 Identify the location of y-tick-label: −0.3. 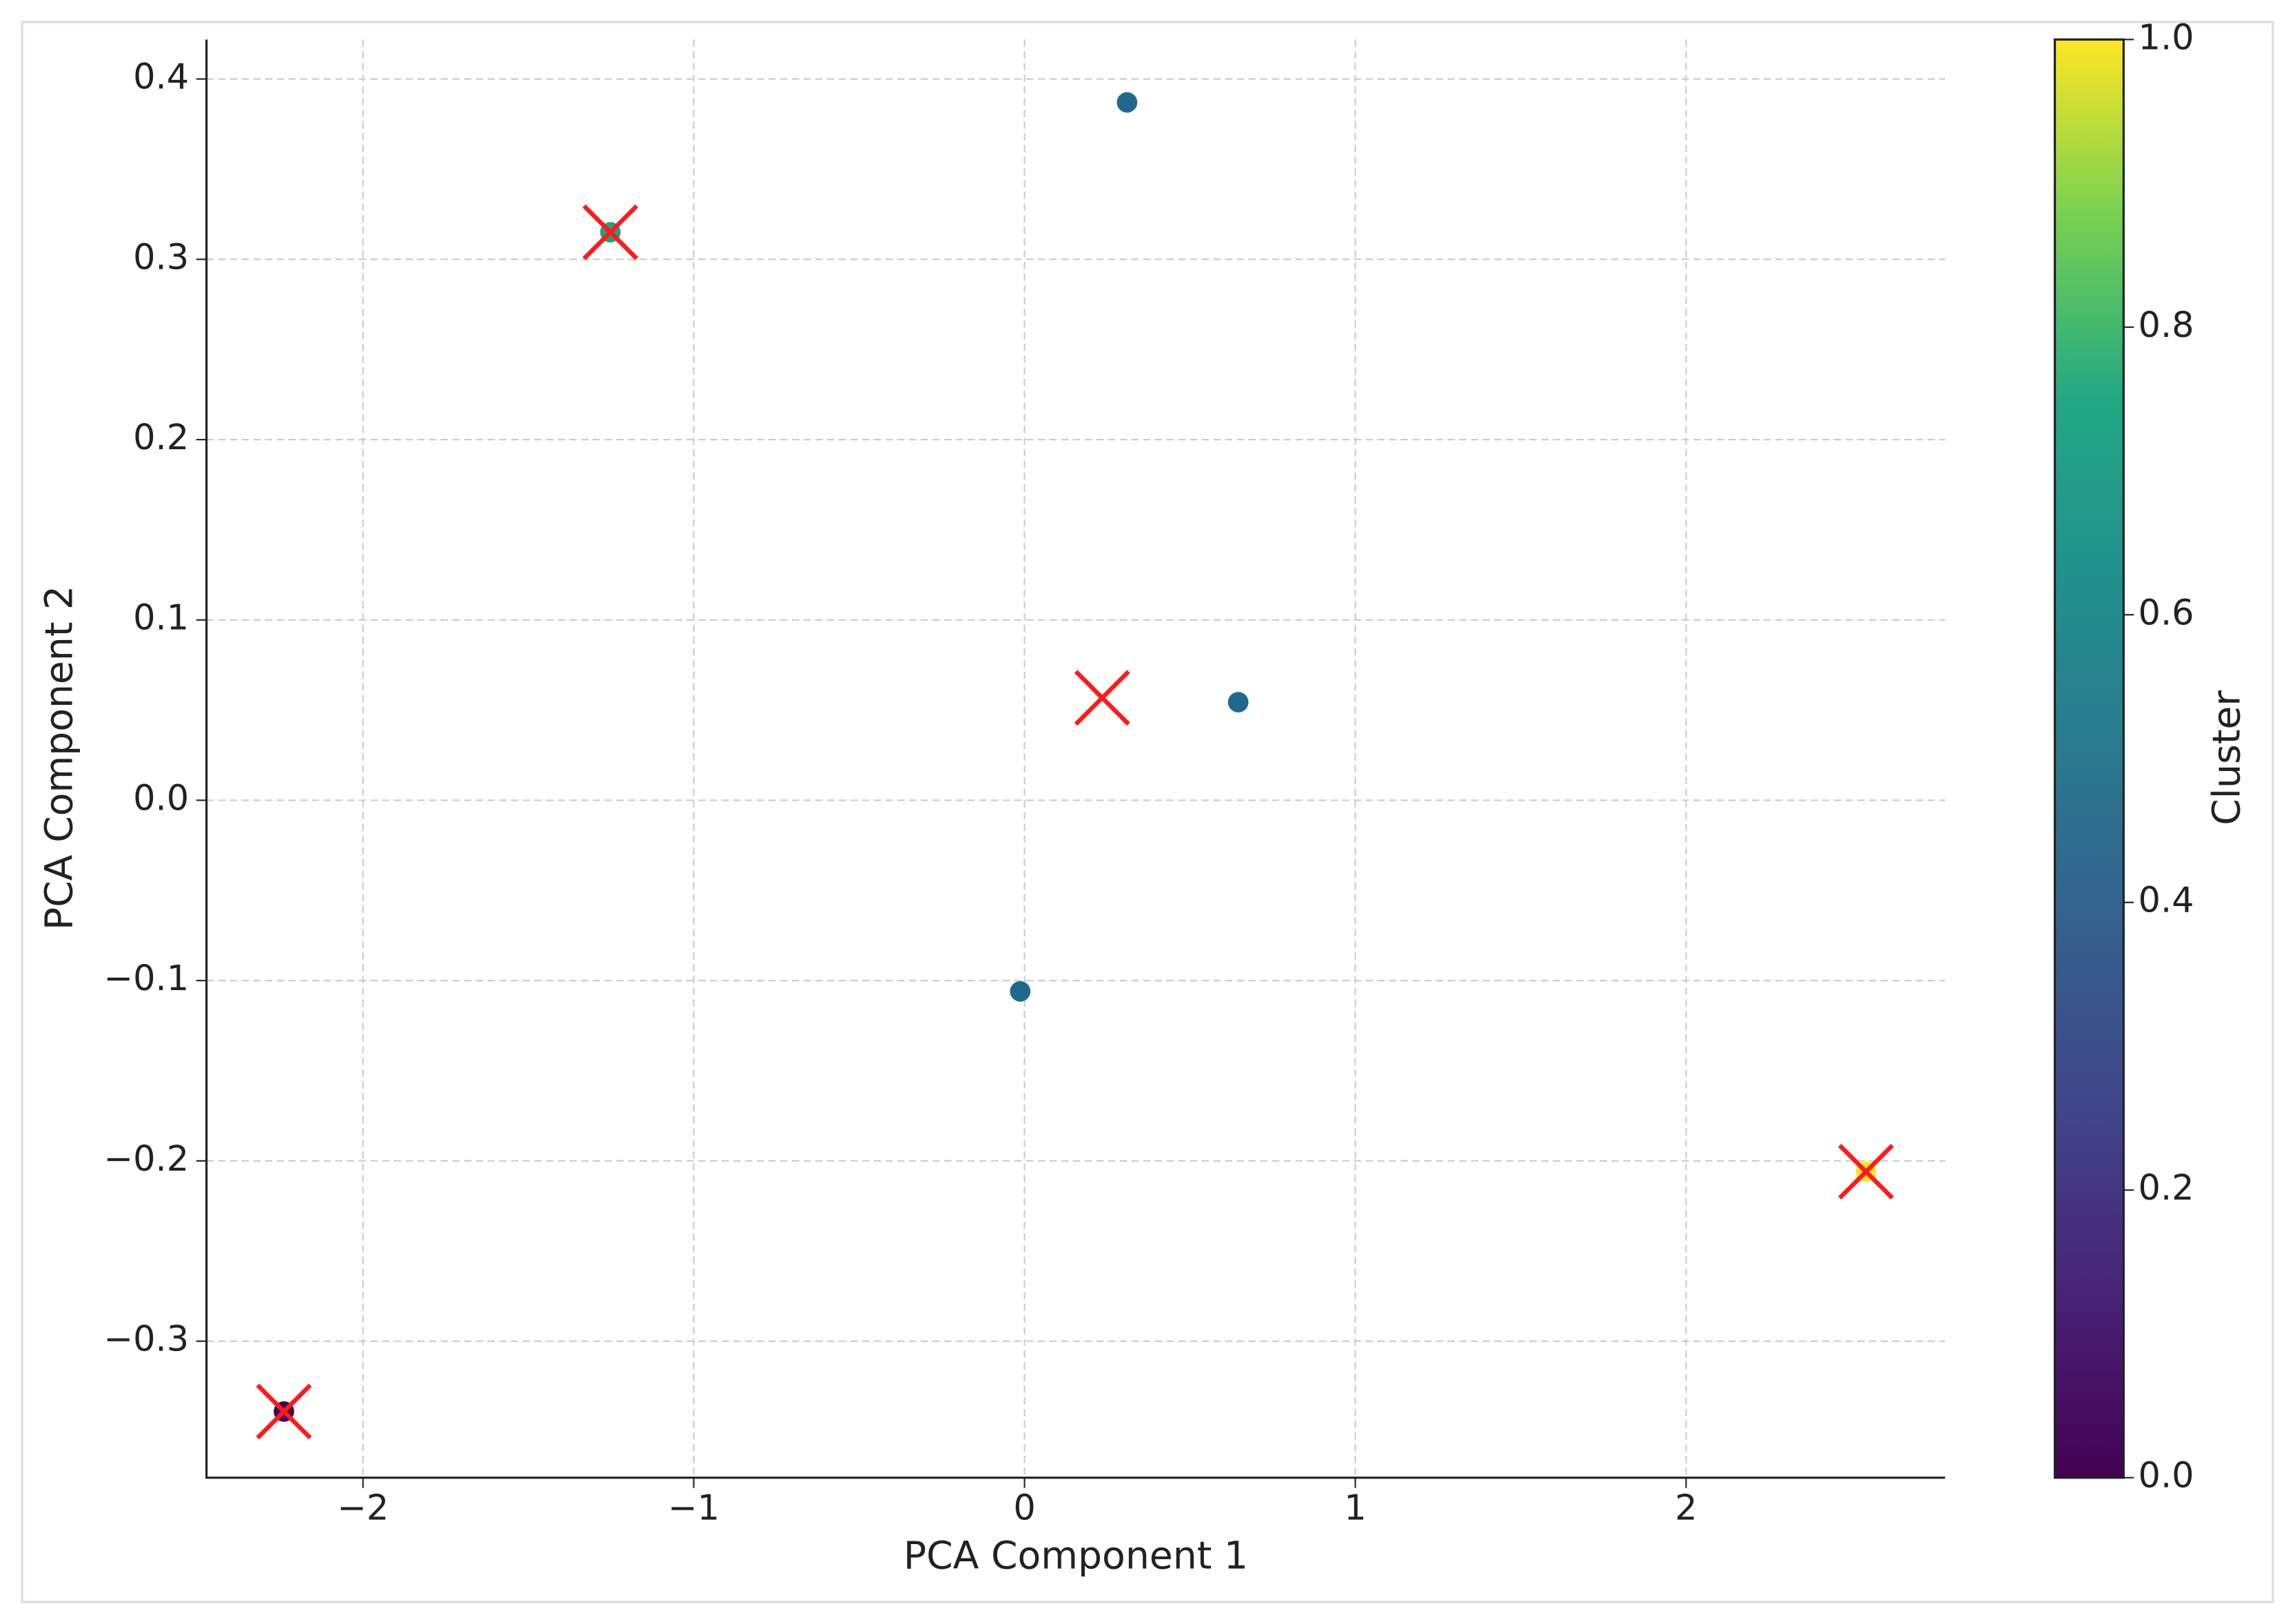
(146, 1339).